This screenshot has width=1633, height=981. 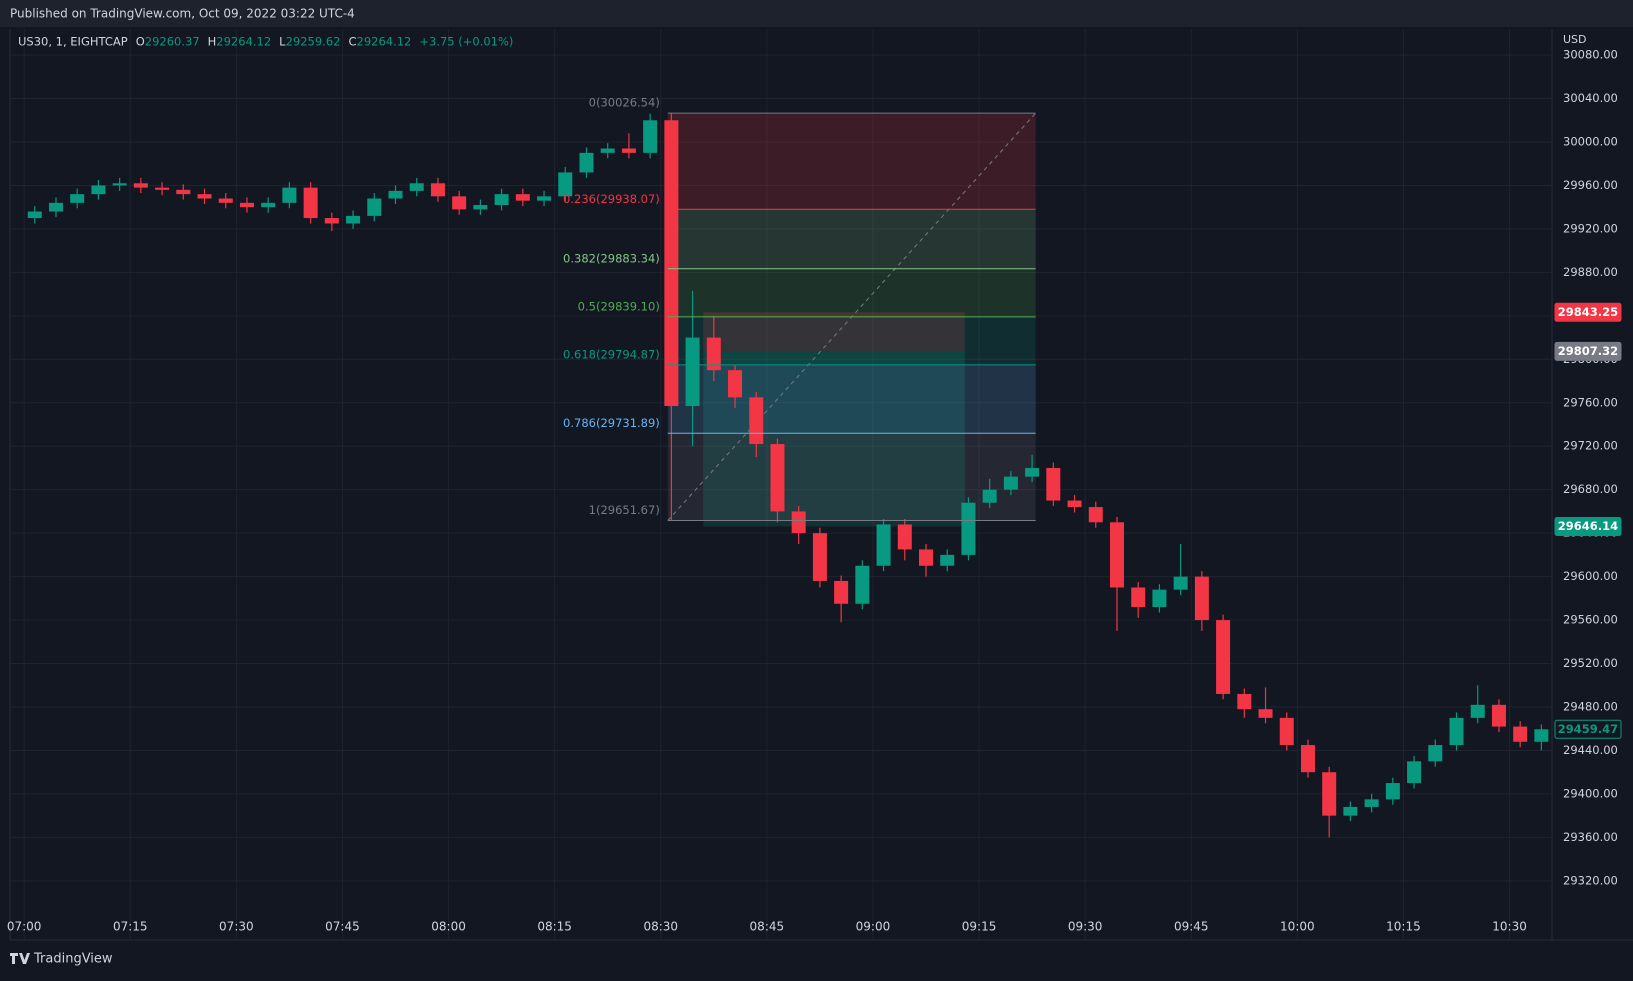 What do you see at coordinates (243, 42) in the screenshot?
I see `legend-value: 29264.12` at bounding box center [243, 42].